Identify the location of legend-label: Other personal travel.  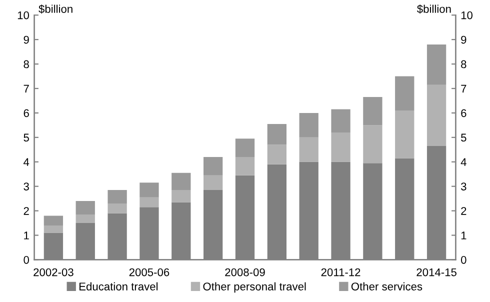
(254, 287).